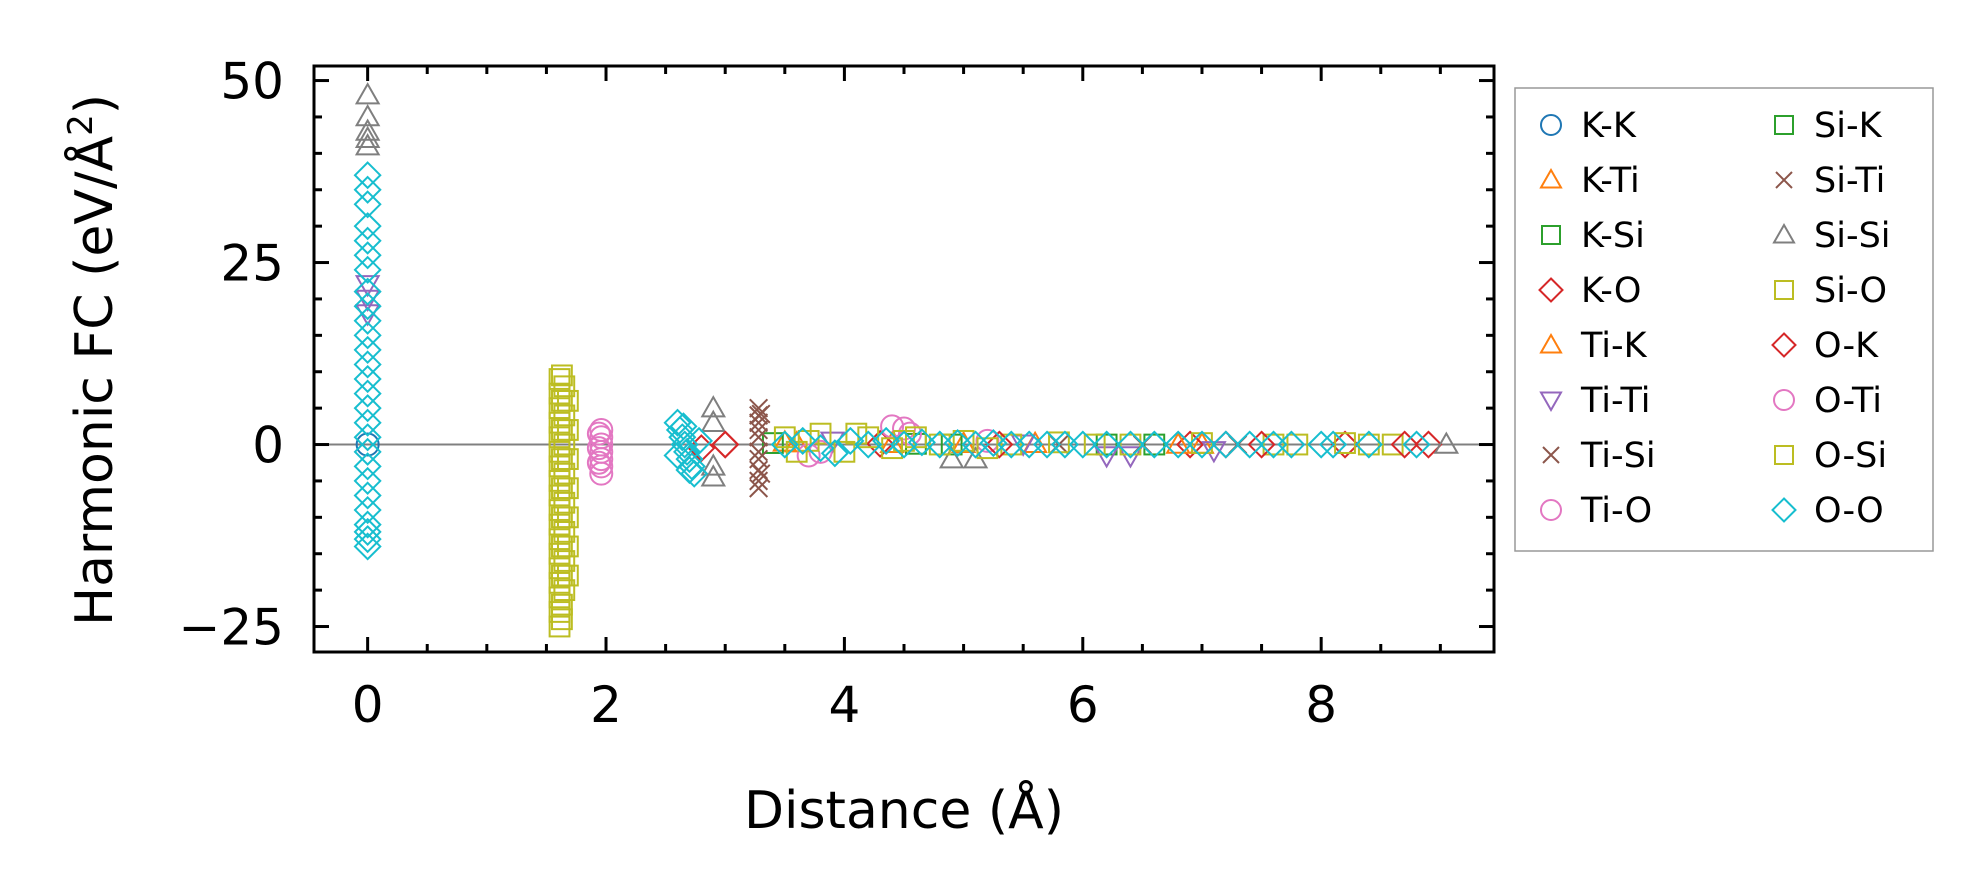 This screenshot has height=889, width=1968. I want to click on legend-entry: K-Ti, so click(1589, 181).